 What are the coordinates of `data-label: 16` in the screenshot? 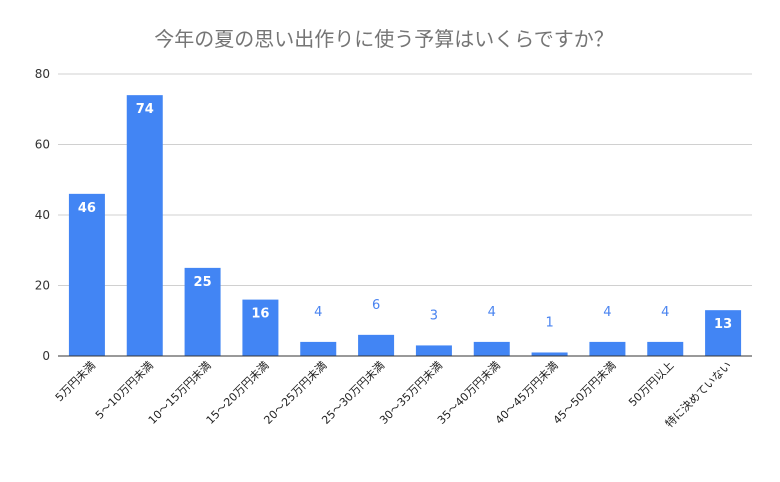 It's located at (260, 314).